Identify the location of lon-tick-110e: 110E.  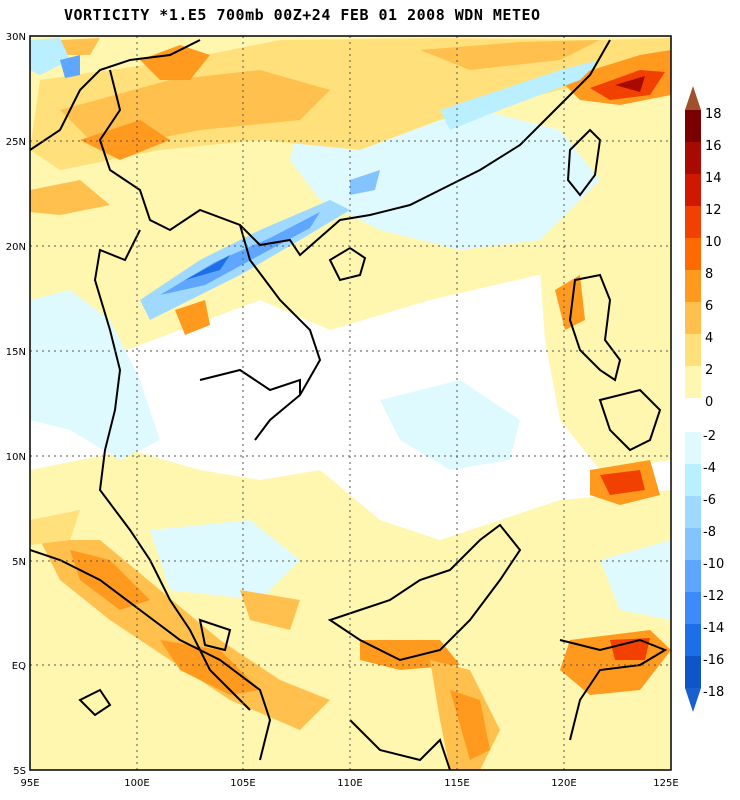
(349, 783).